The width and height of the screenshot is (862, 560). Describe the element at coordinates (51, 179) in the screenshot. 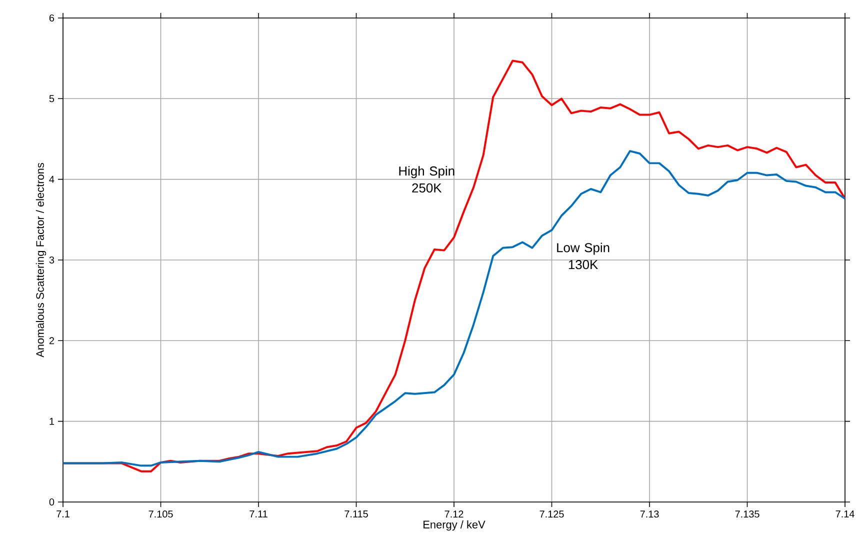

I see `y-tick-label: 4` at that location.